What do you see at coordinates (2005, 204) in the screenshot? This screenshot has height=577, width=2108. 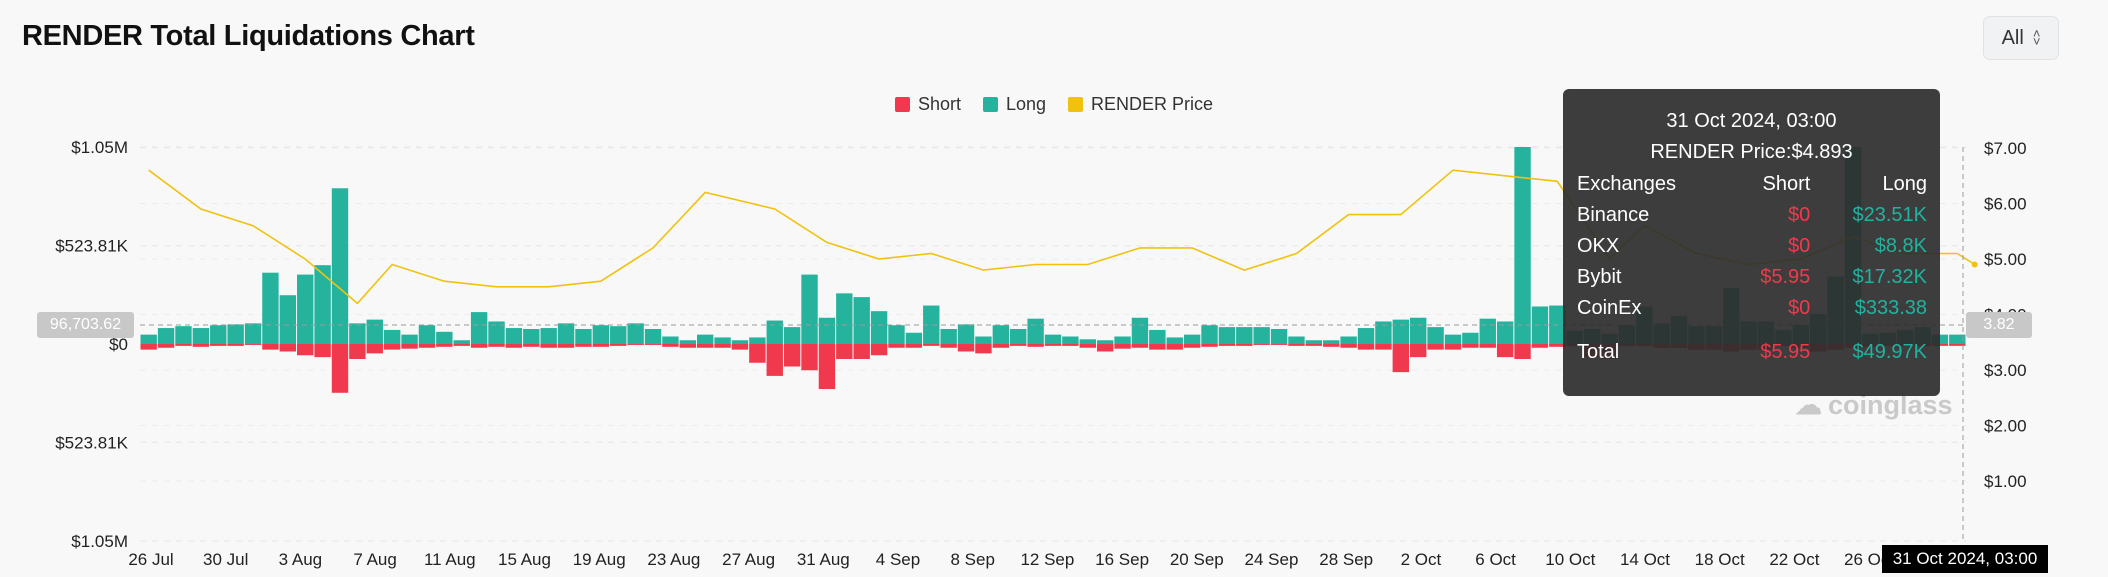 I see `y-tick-label-right: $6.00` at bounding box center [2005, 204].